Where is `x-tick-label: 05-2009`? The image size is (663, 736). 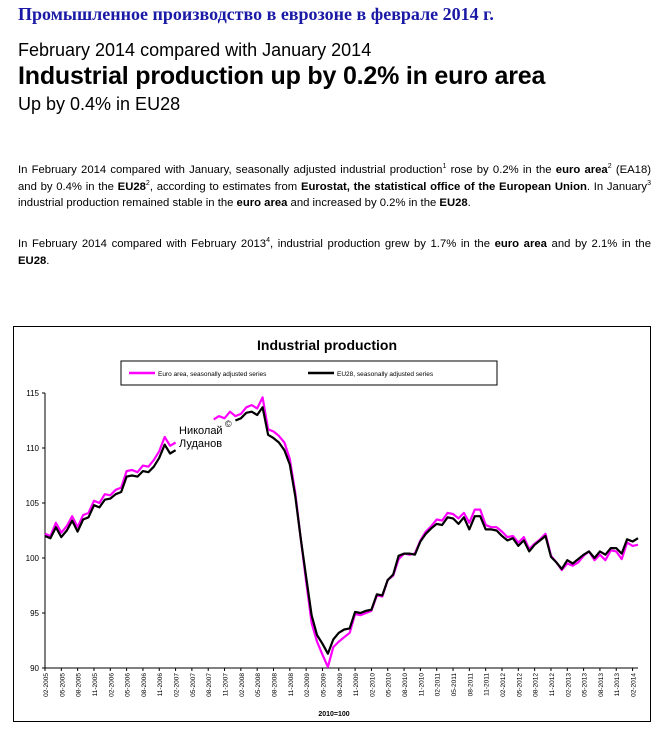 x-tick-label: 05-2009 is located at coordinates (323, 685).